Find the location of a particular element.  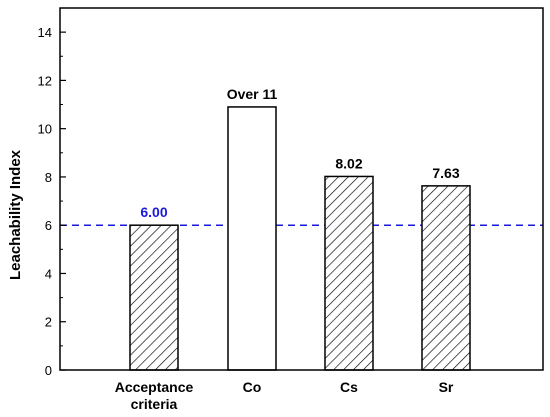

y-tick-label: 2 is located at coordinates (48, 322).